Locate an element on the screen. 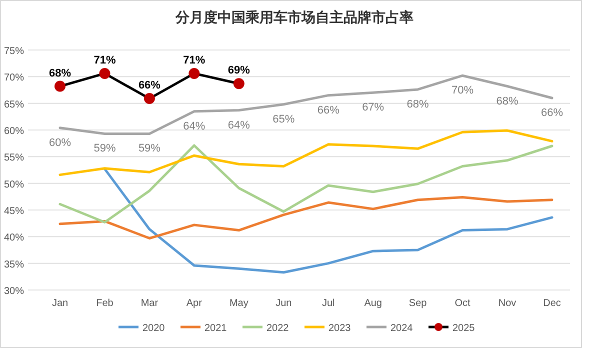 The image size is (589, 348). data-label: 69% is located at coordinates (239, 70).